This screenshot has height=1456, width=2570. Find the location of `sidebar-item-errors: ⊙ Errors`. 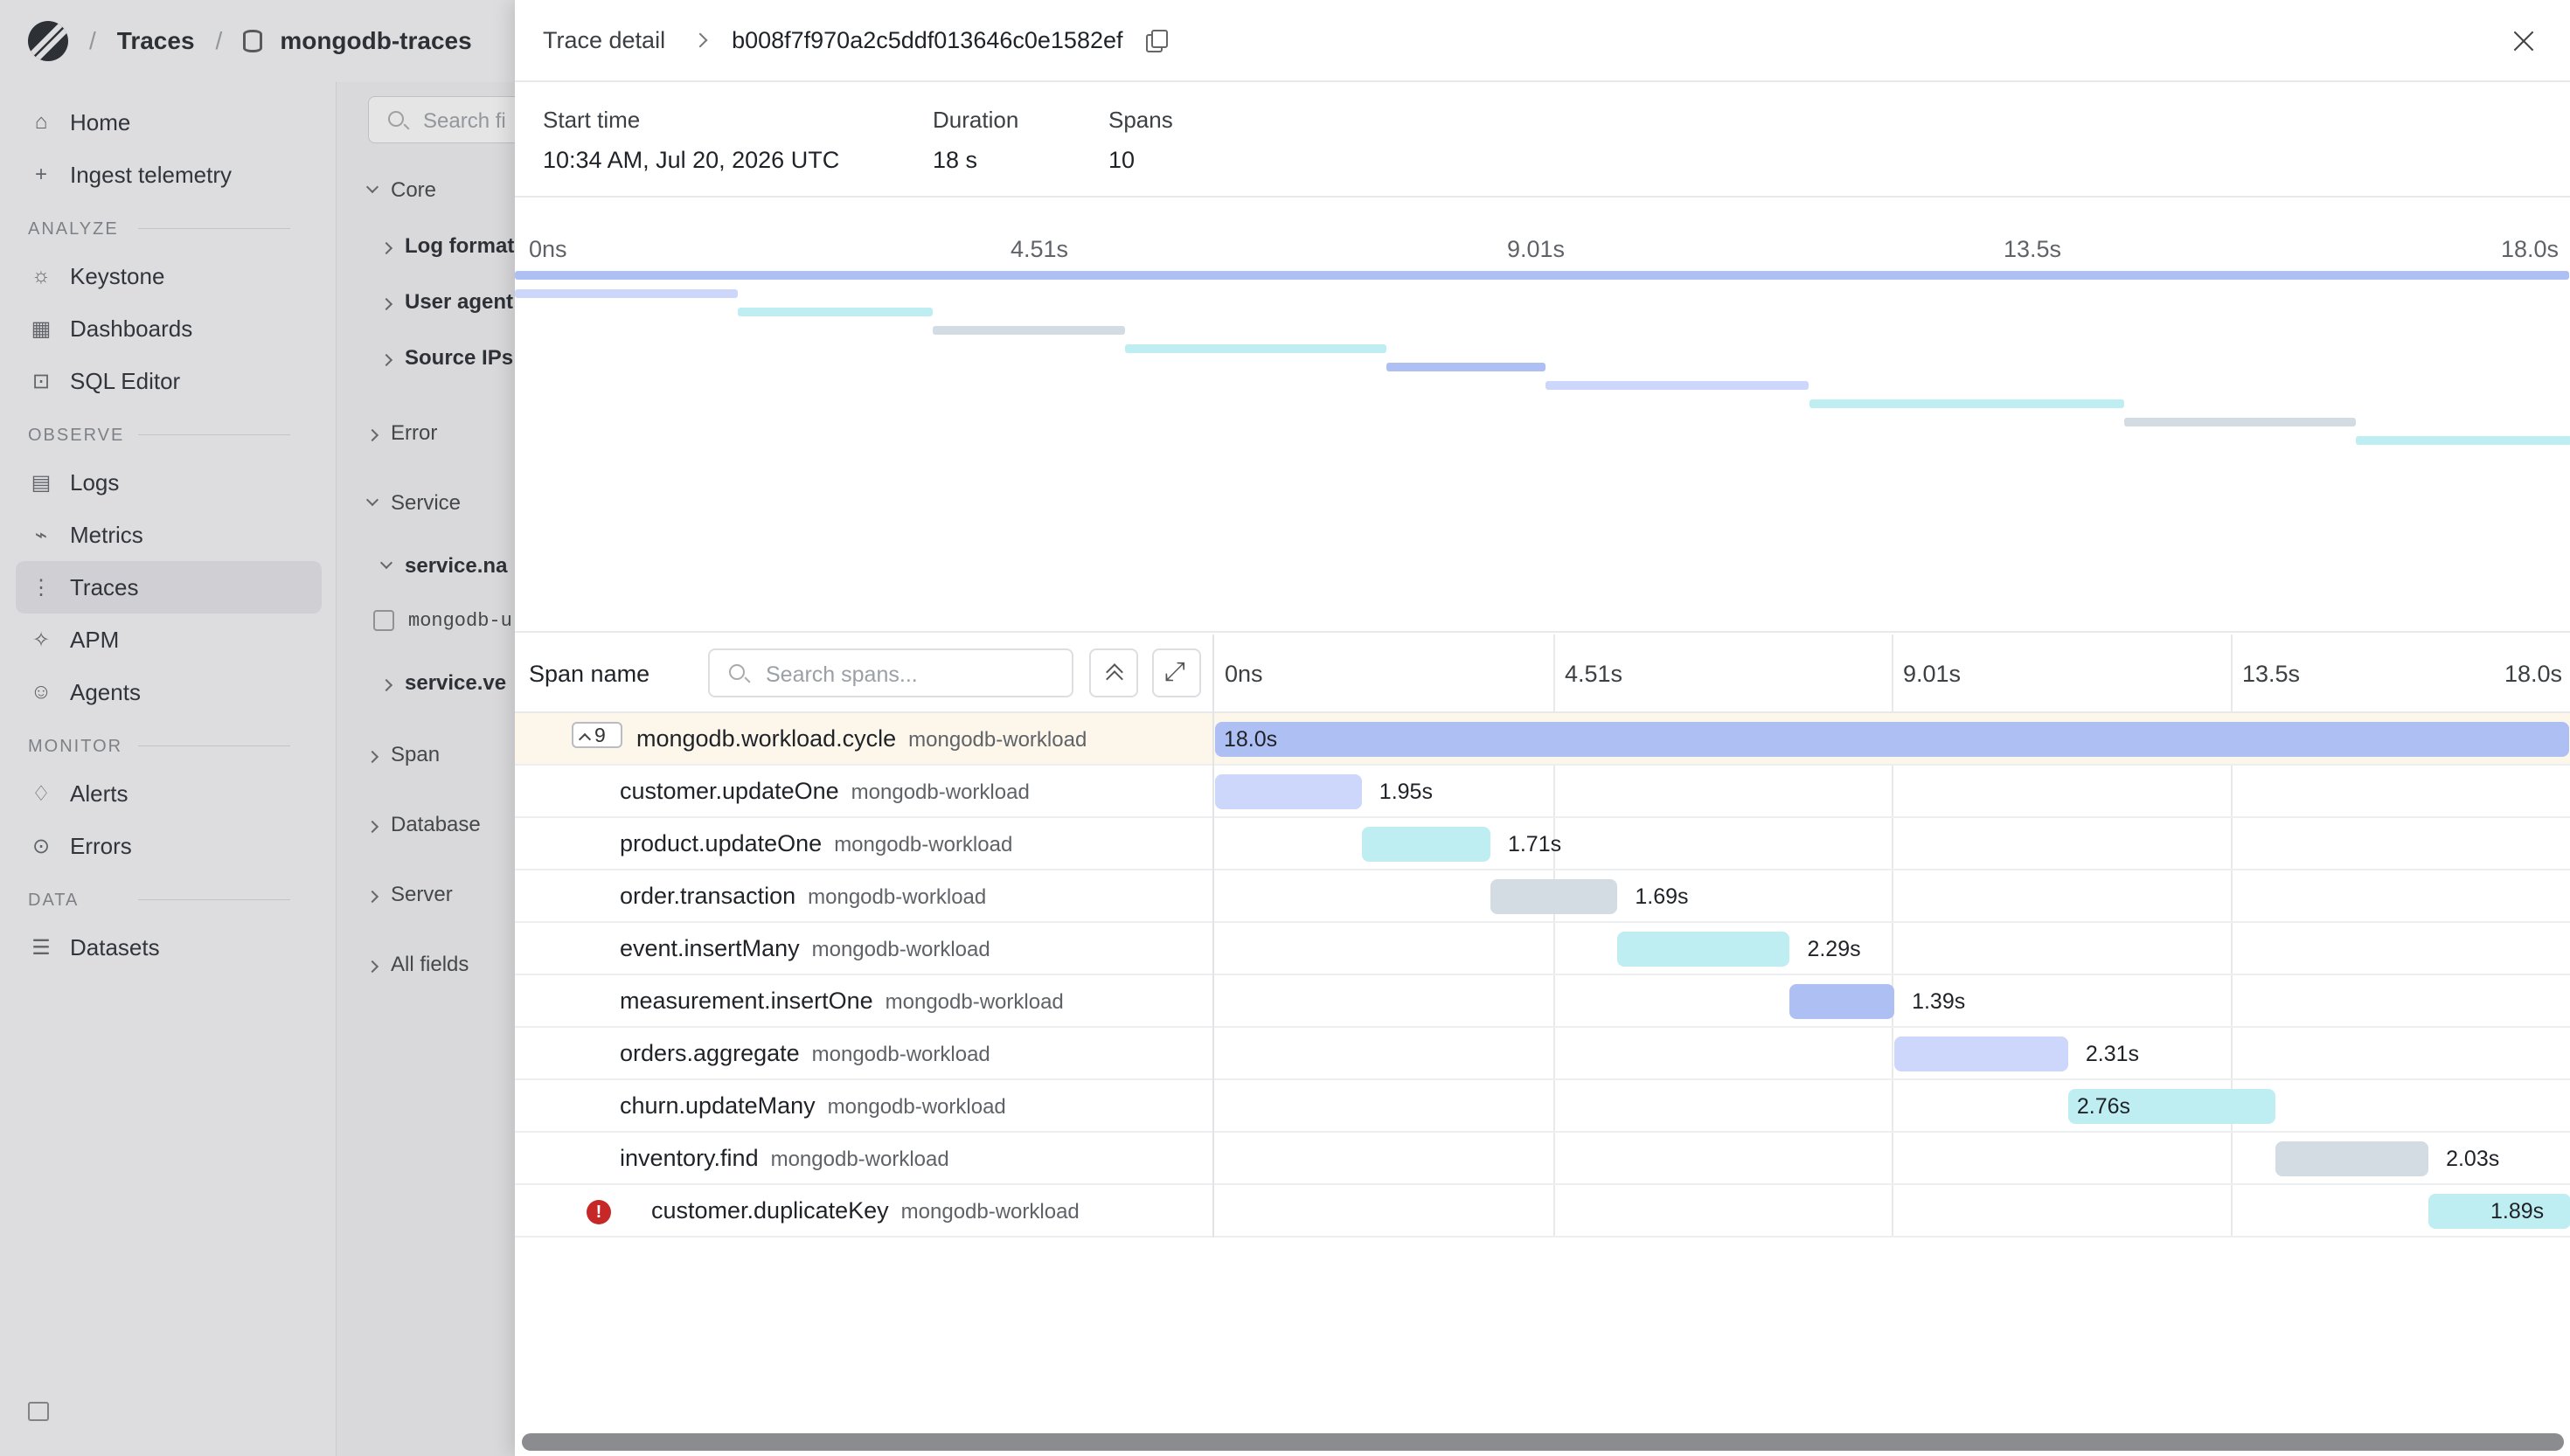

sidebar-item-errors: ⊙ Errors is located at coordinates (169, 846).